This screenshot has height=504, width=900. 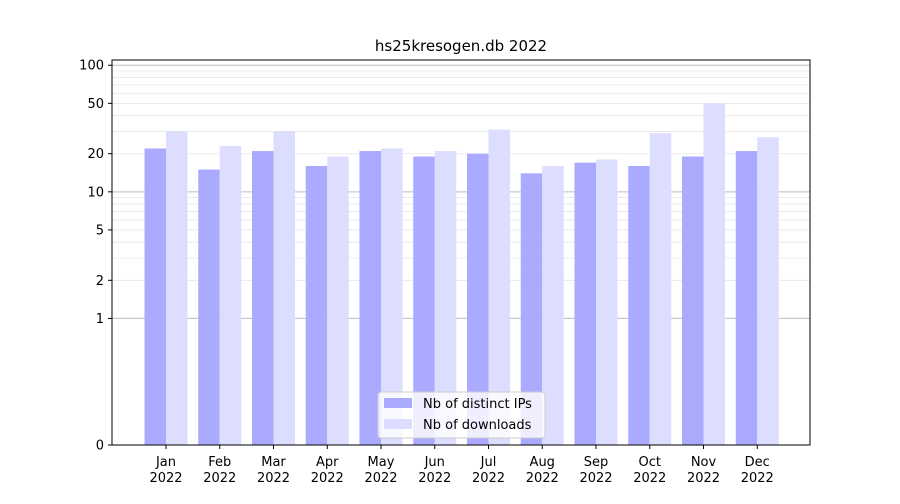 What do you see at coordinates (91, 66) in the screenshot?
I see `y-tick-label: 100` at bounding box center [91, 66].